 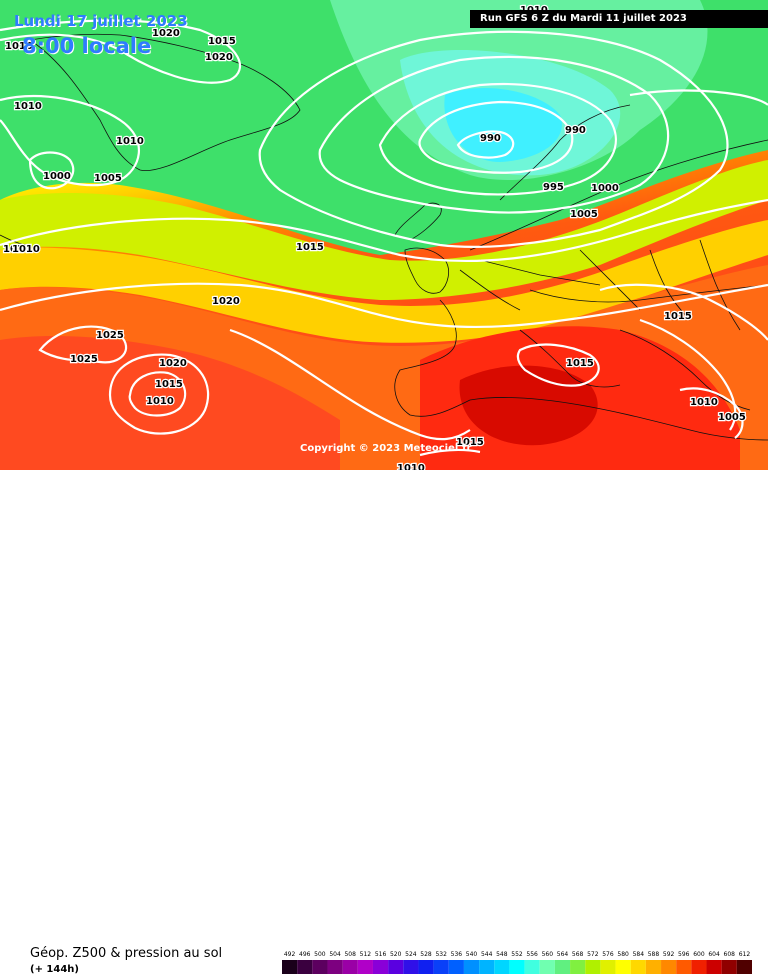 I want to click on legend-label: 560, so click(x=548, y=954).